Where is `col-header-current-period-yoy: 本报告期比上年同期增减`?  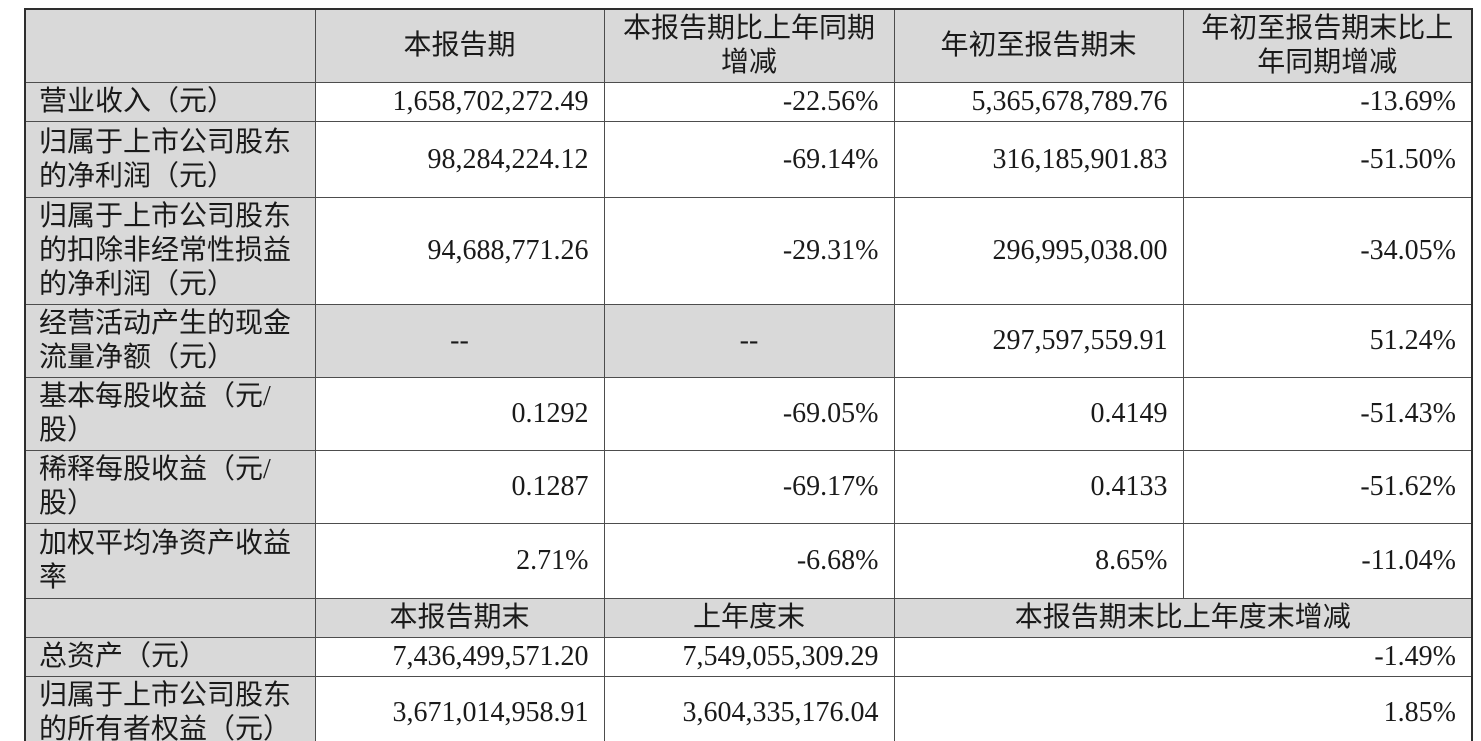
col-header-current-period-yoy: 本报告期比上年同期增减 is located at coordinates (749, 45).